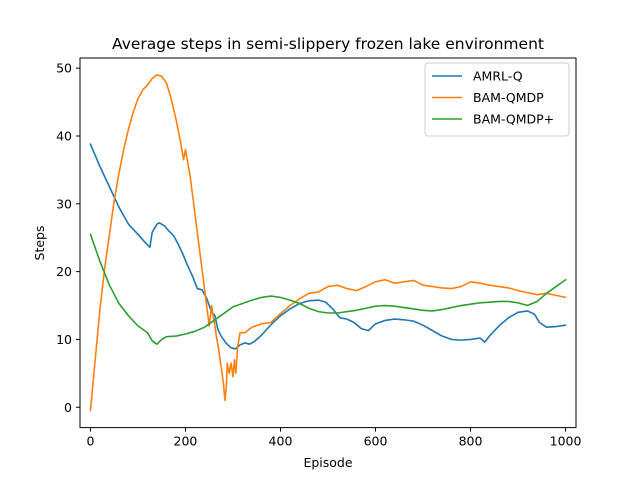  I want to click on y-tick-label: 30, so click(64, 203).